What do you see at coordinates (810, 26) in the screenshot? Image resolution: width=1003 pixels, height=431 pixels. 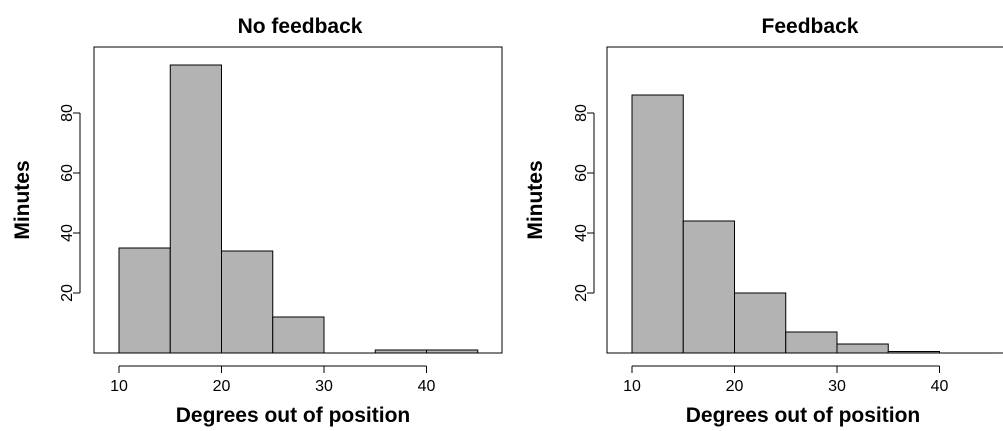 I see `chart-title: Feedback` at bounding box center [810, 26].